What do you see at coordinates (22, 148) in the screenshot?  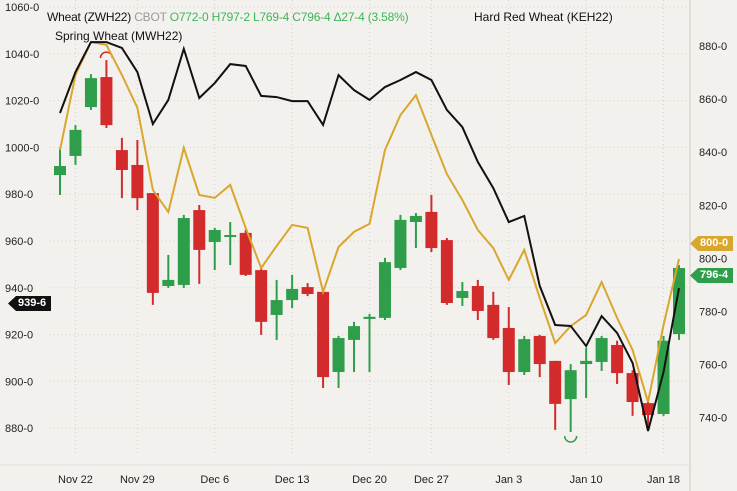 I see `left-axis-label: 1000-0` at bounding box center [22, 148].